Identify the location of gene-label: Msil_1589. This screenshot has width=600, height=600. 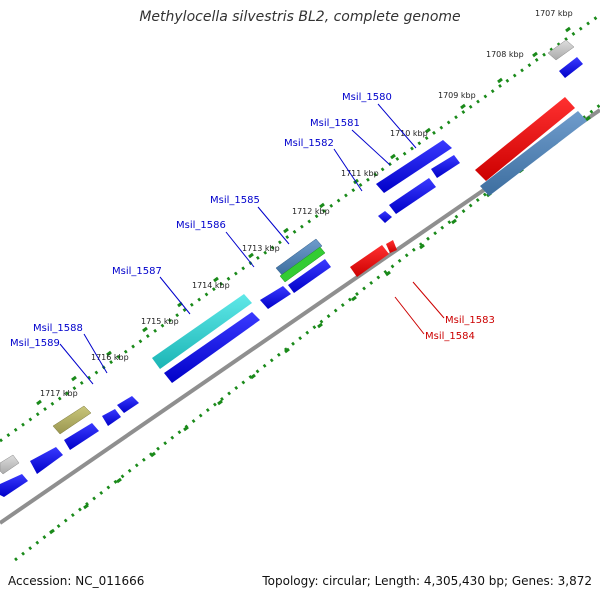
(35, 343).